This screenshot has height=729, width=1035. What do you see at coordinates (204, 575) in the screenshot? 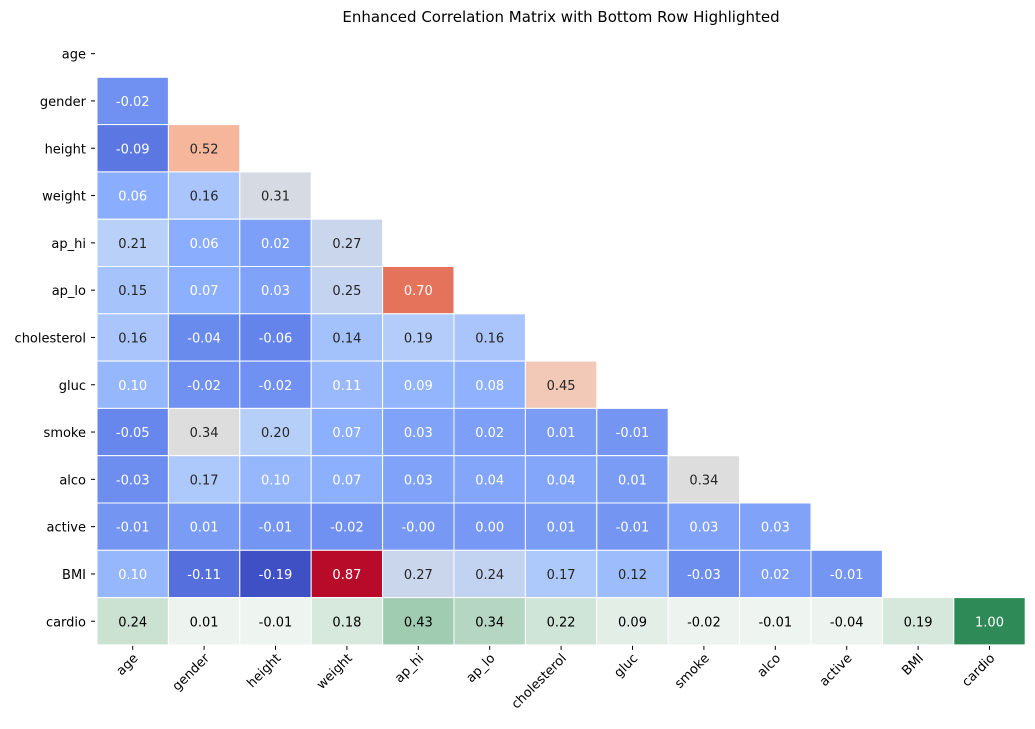
I see `cell-value-label: -0.11` at bounding box center [204, 575].